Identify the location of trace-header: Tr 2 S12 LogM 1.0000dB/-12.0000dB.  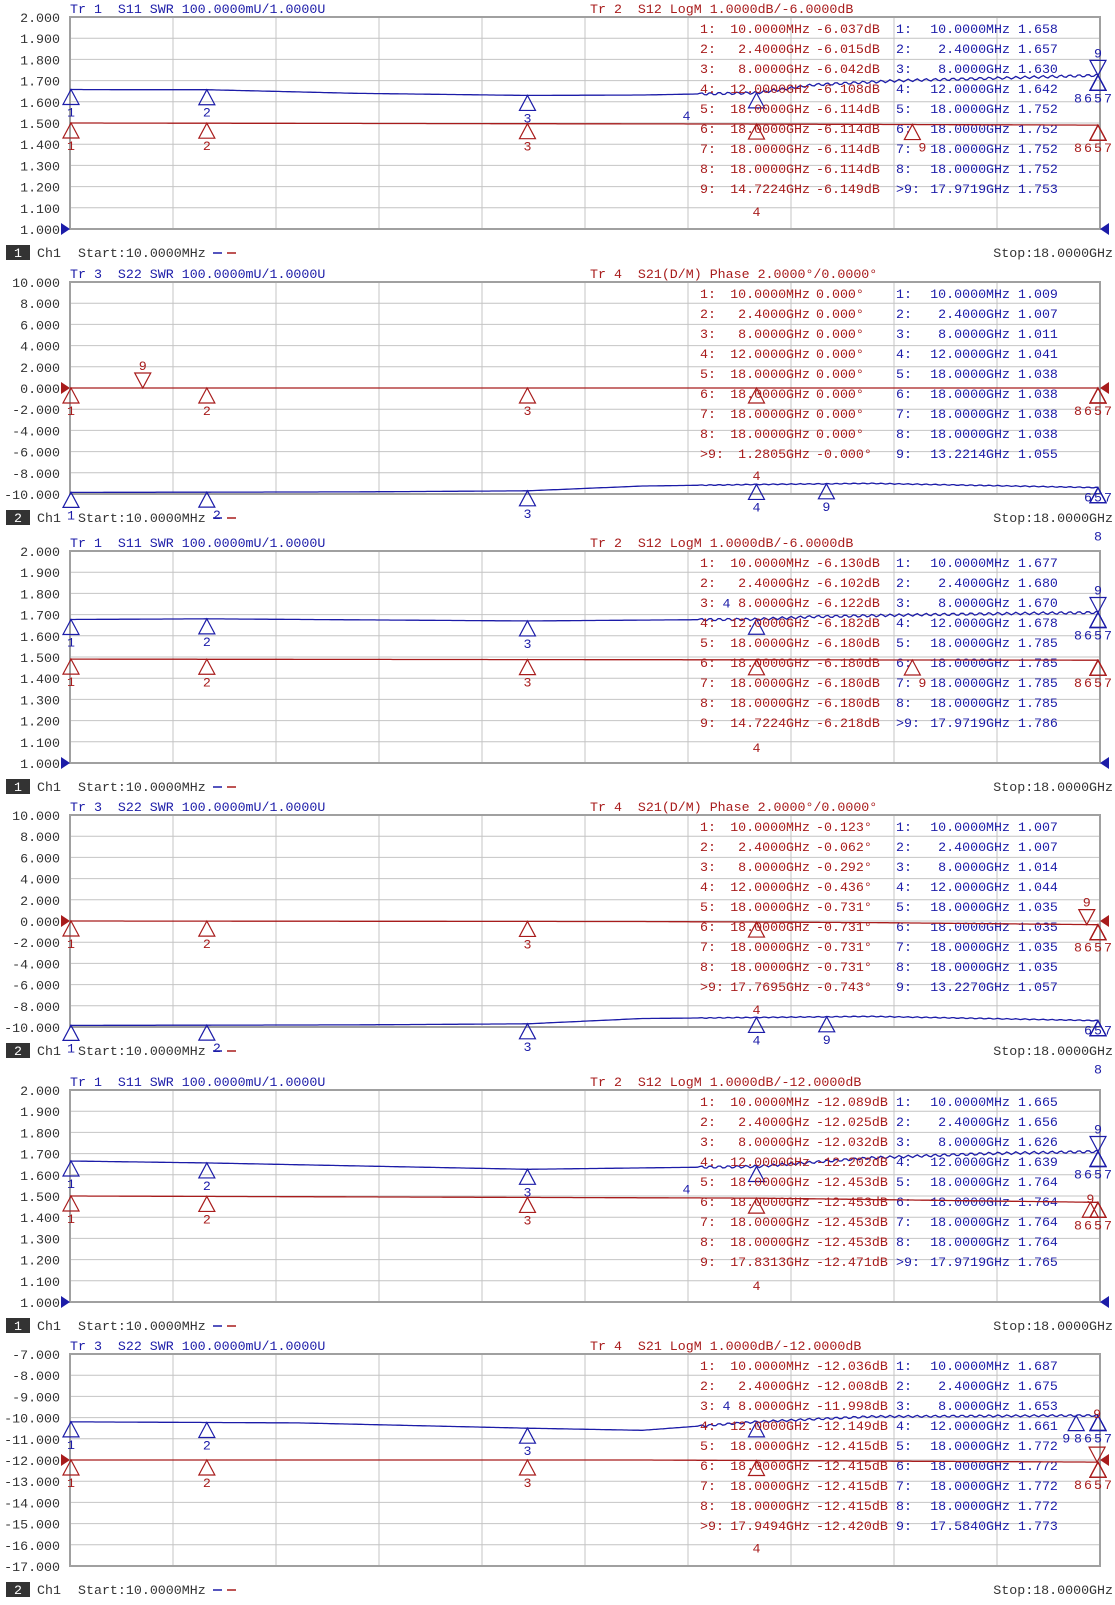
(725, 1082).